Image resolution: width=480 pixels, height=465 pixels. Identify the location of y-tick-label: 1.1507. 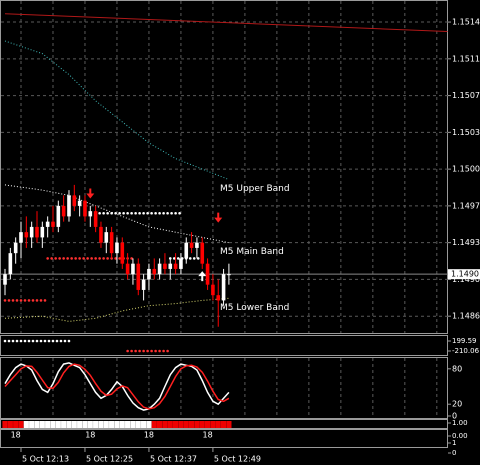
(466, 95).